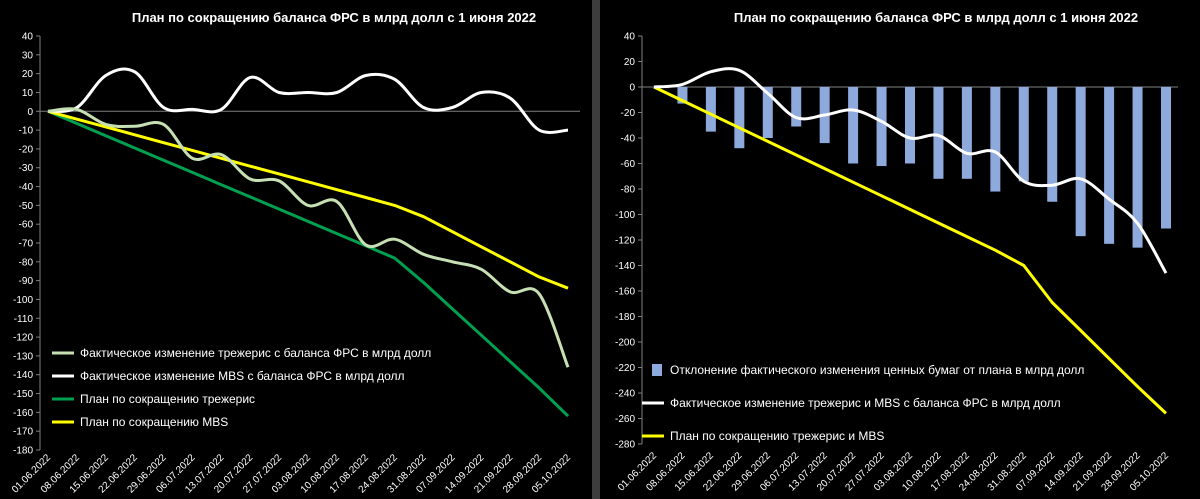 The width and height of the screenshot is (1200, 499). I want to click on right-y-tick-label: -280, so click(625, 445).